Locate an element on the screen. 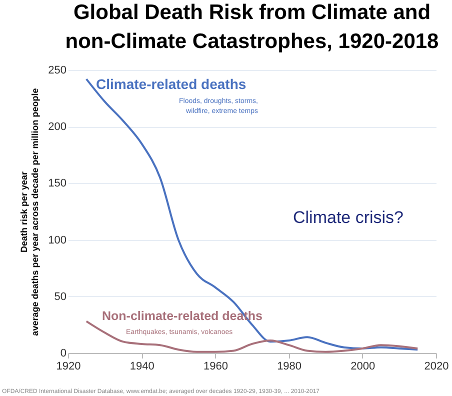 This screenshot has height=396, width=452. chart-title: Global Death Risk from Climate and non-Climate Catastrophes, 1920-2018 is located at coordinates (252, 27).